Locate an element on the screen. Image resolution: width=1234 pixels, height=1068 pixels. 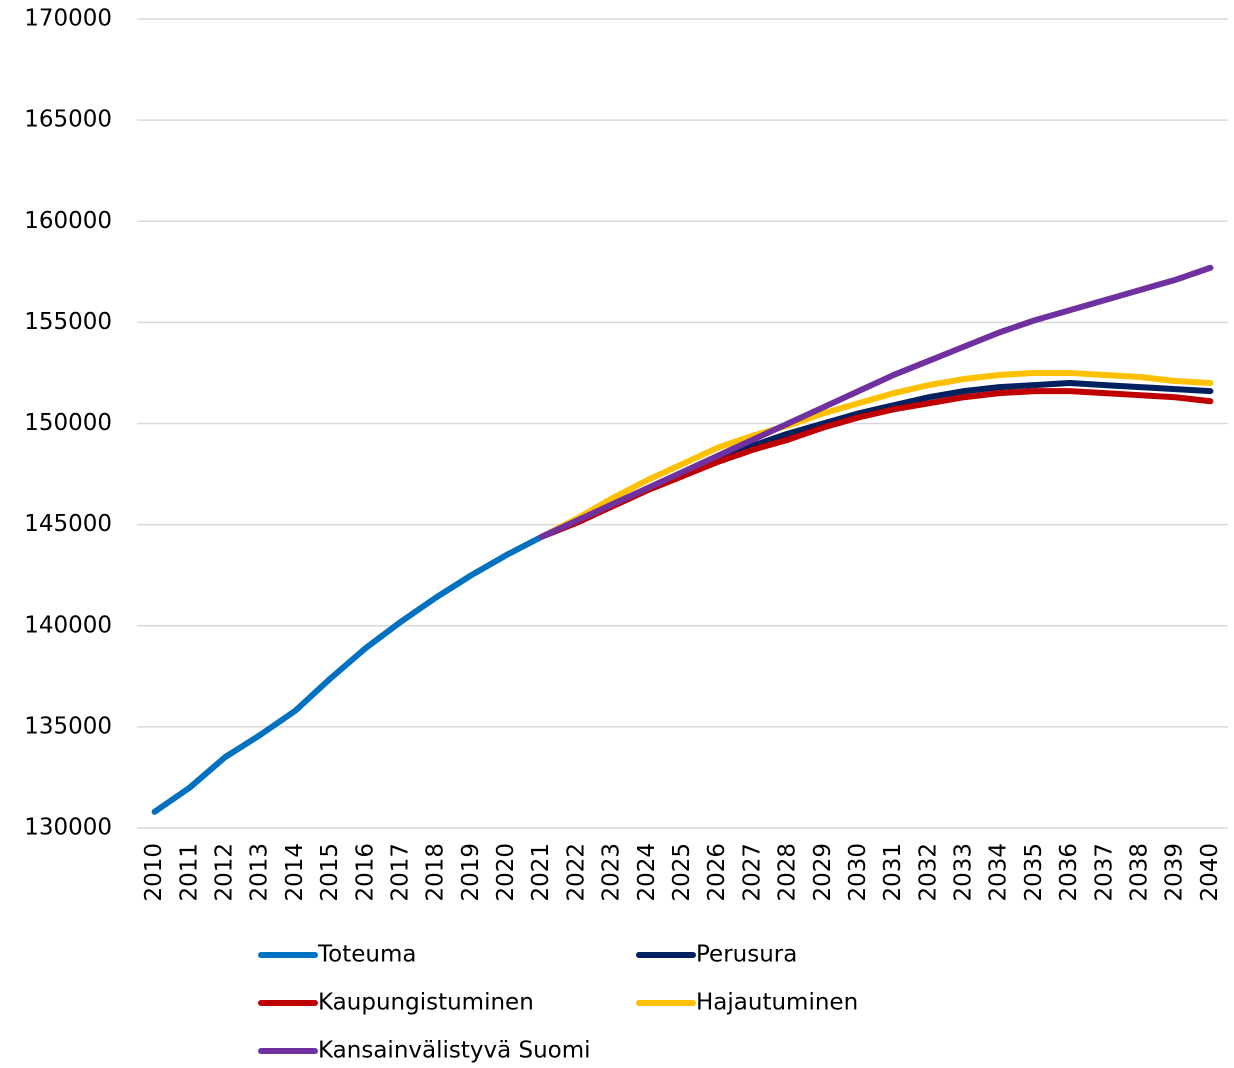
x-tick-label: 2010 is located at coordinates (154, 872).